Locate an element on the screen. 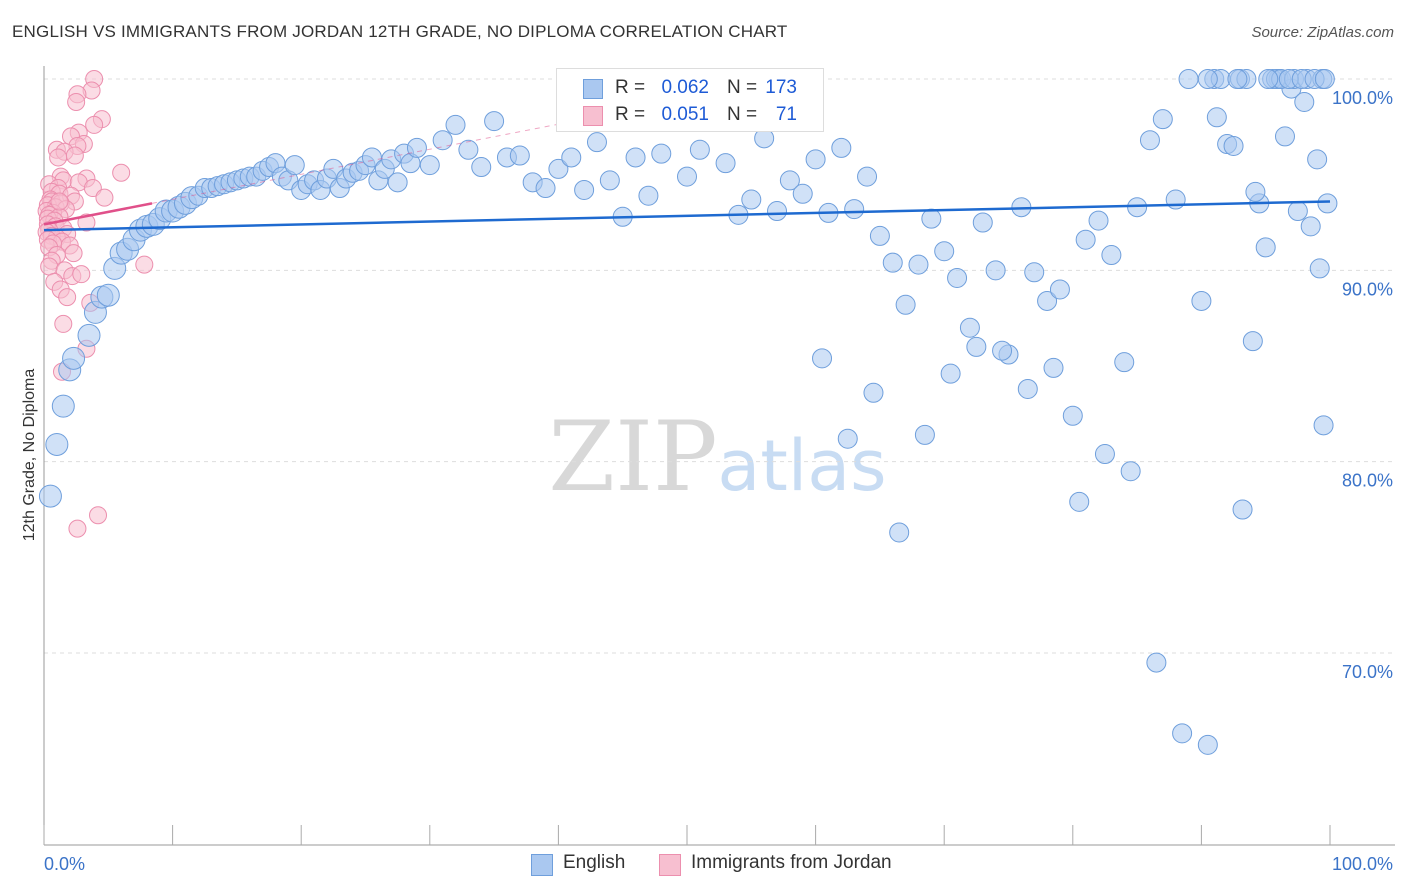 This screenshot has height=892, width=1406. legend-n-value: 173 is located at coordinates (781, 87).